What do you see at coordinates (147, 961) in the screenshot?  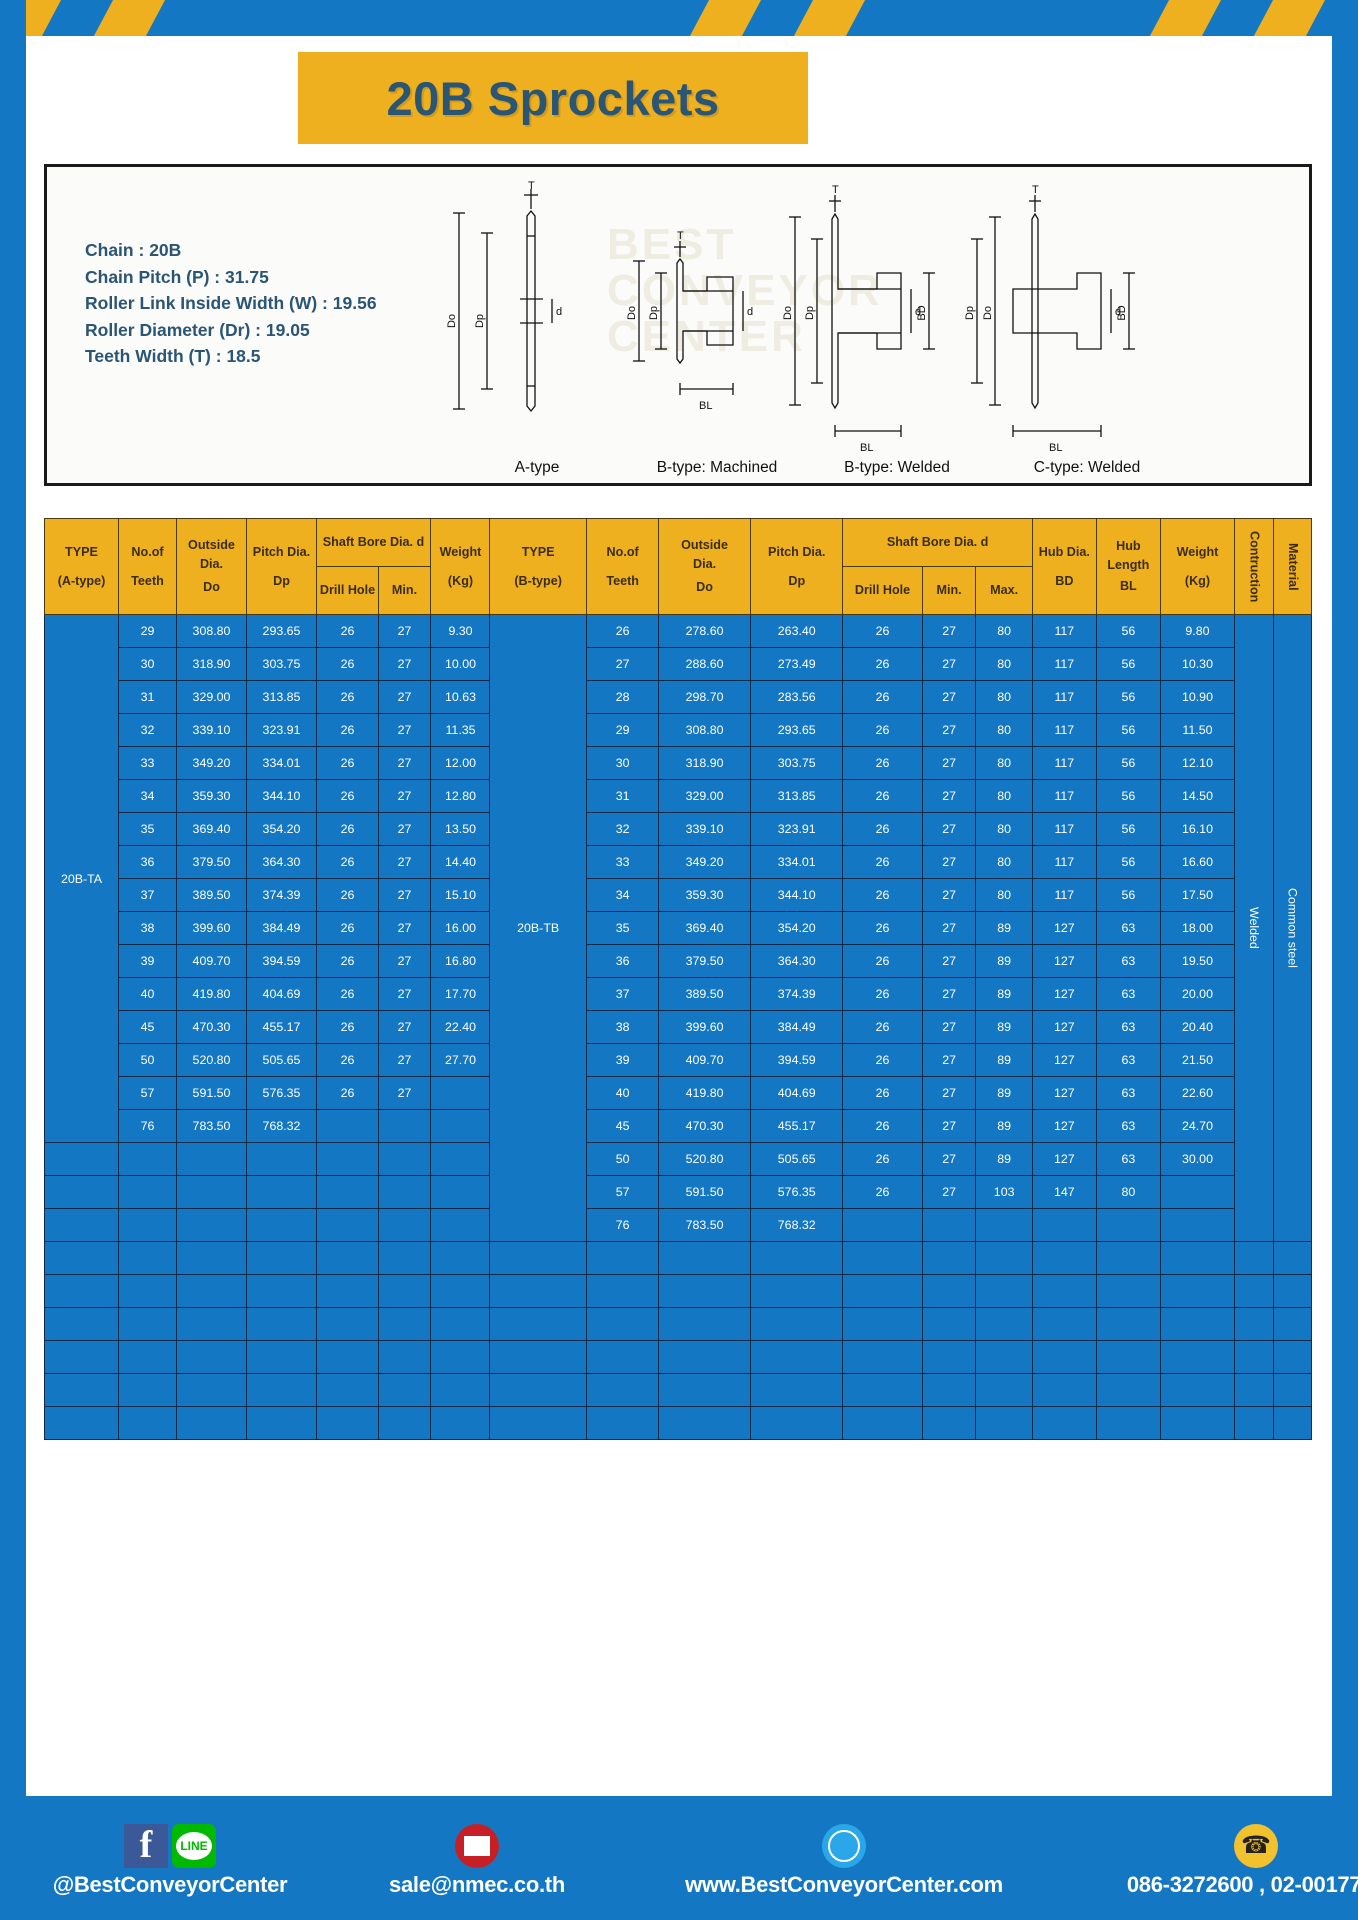 I see `cell-teeth: 39` at bounding box center [147, 961].